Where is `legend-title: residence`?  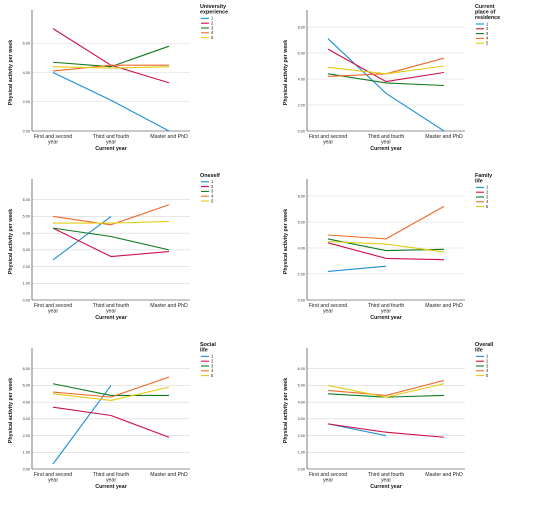
legend-title: residence is located at coordinates (487, 18).